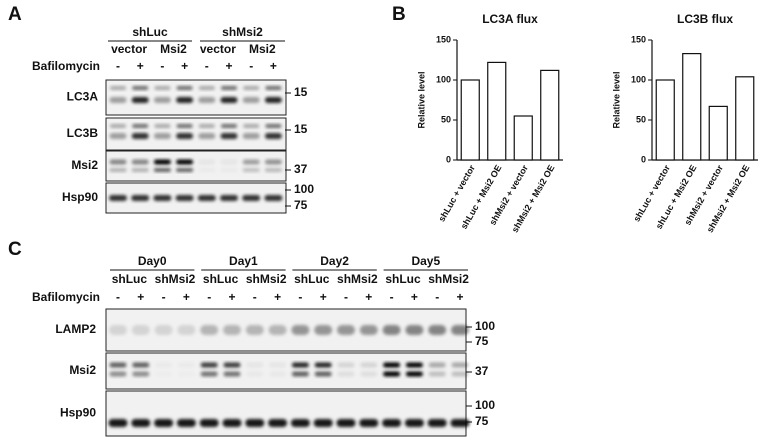  Describe the element at coordinates (301, 92) in the screenshot. I see `size-marker: 15` at that location.